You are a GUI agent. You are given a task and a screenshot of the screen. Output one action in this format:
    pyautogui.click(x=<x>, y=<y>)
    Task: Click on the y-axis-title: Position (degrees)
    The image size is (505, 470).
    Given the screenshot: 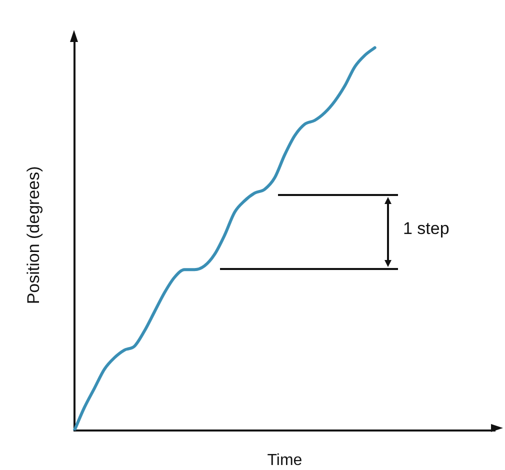 What is the action you would take?
    pyautogui.click(x=33, y=235)
    